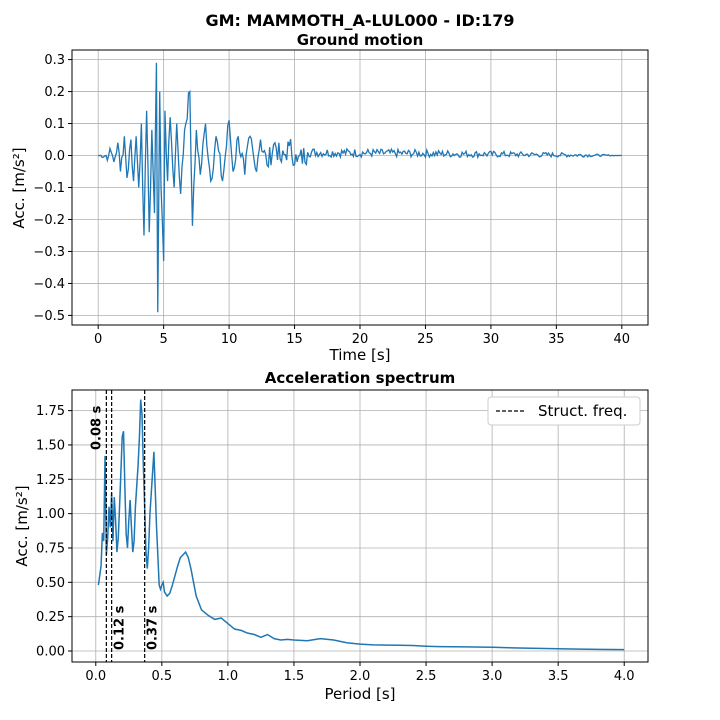 Image resolution: width=720 pixels, height=720 pixels. I want to click on y-tick-label: 1.00, so click(50, 514).